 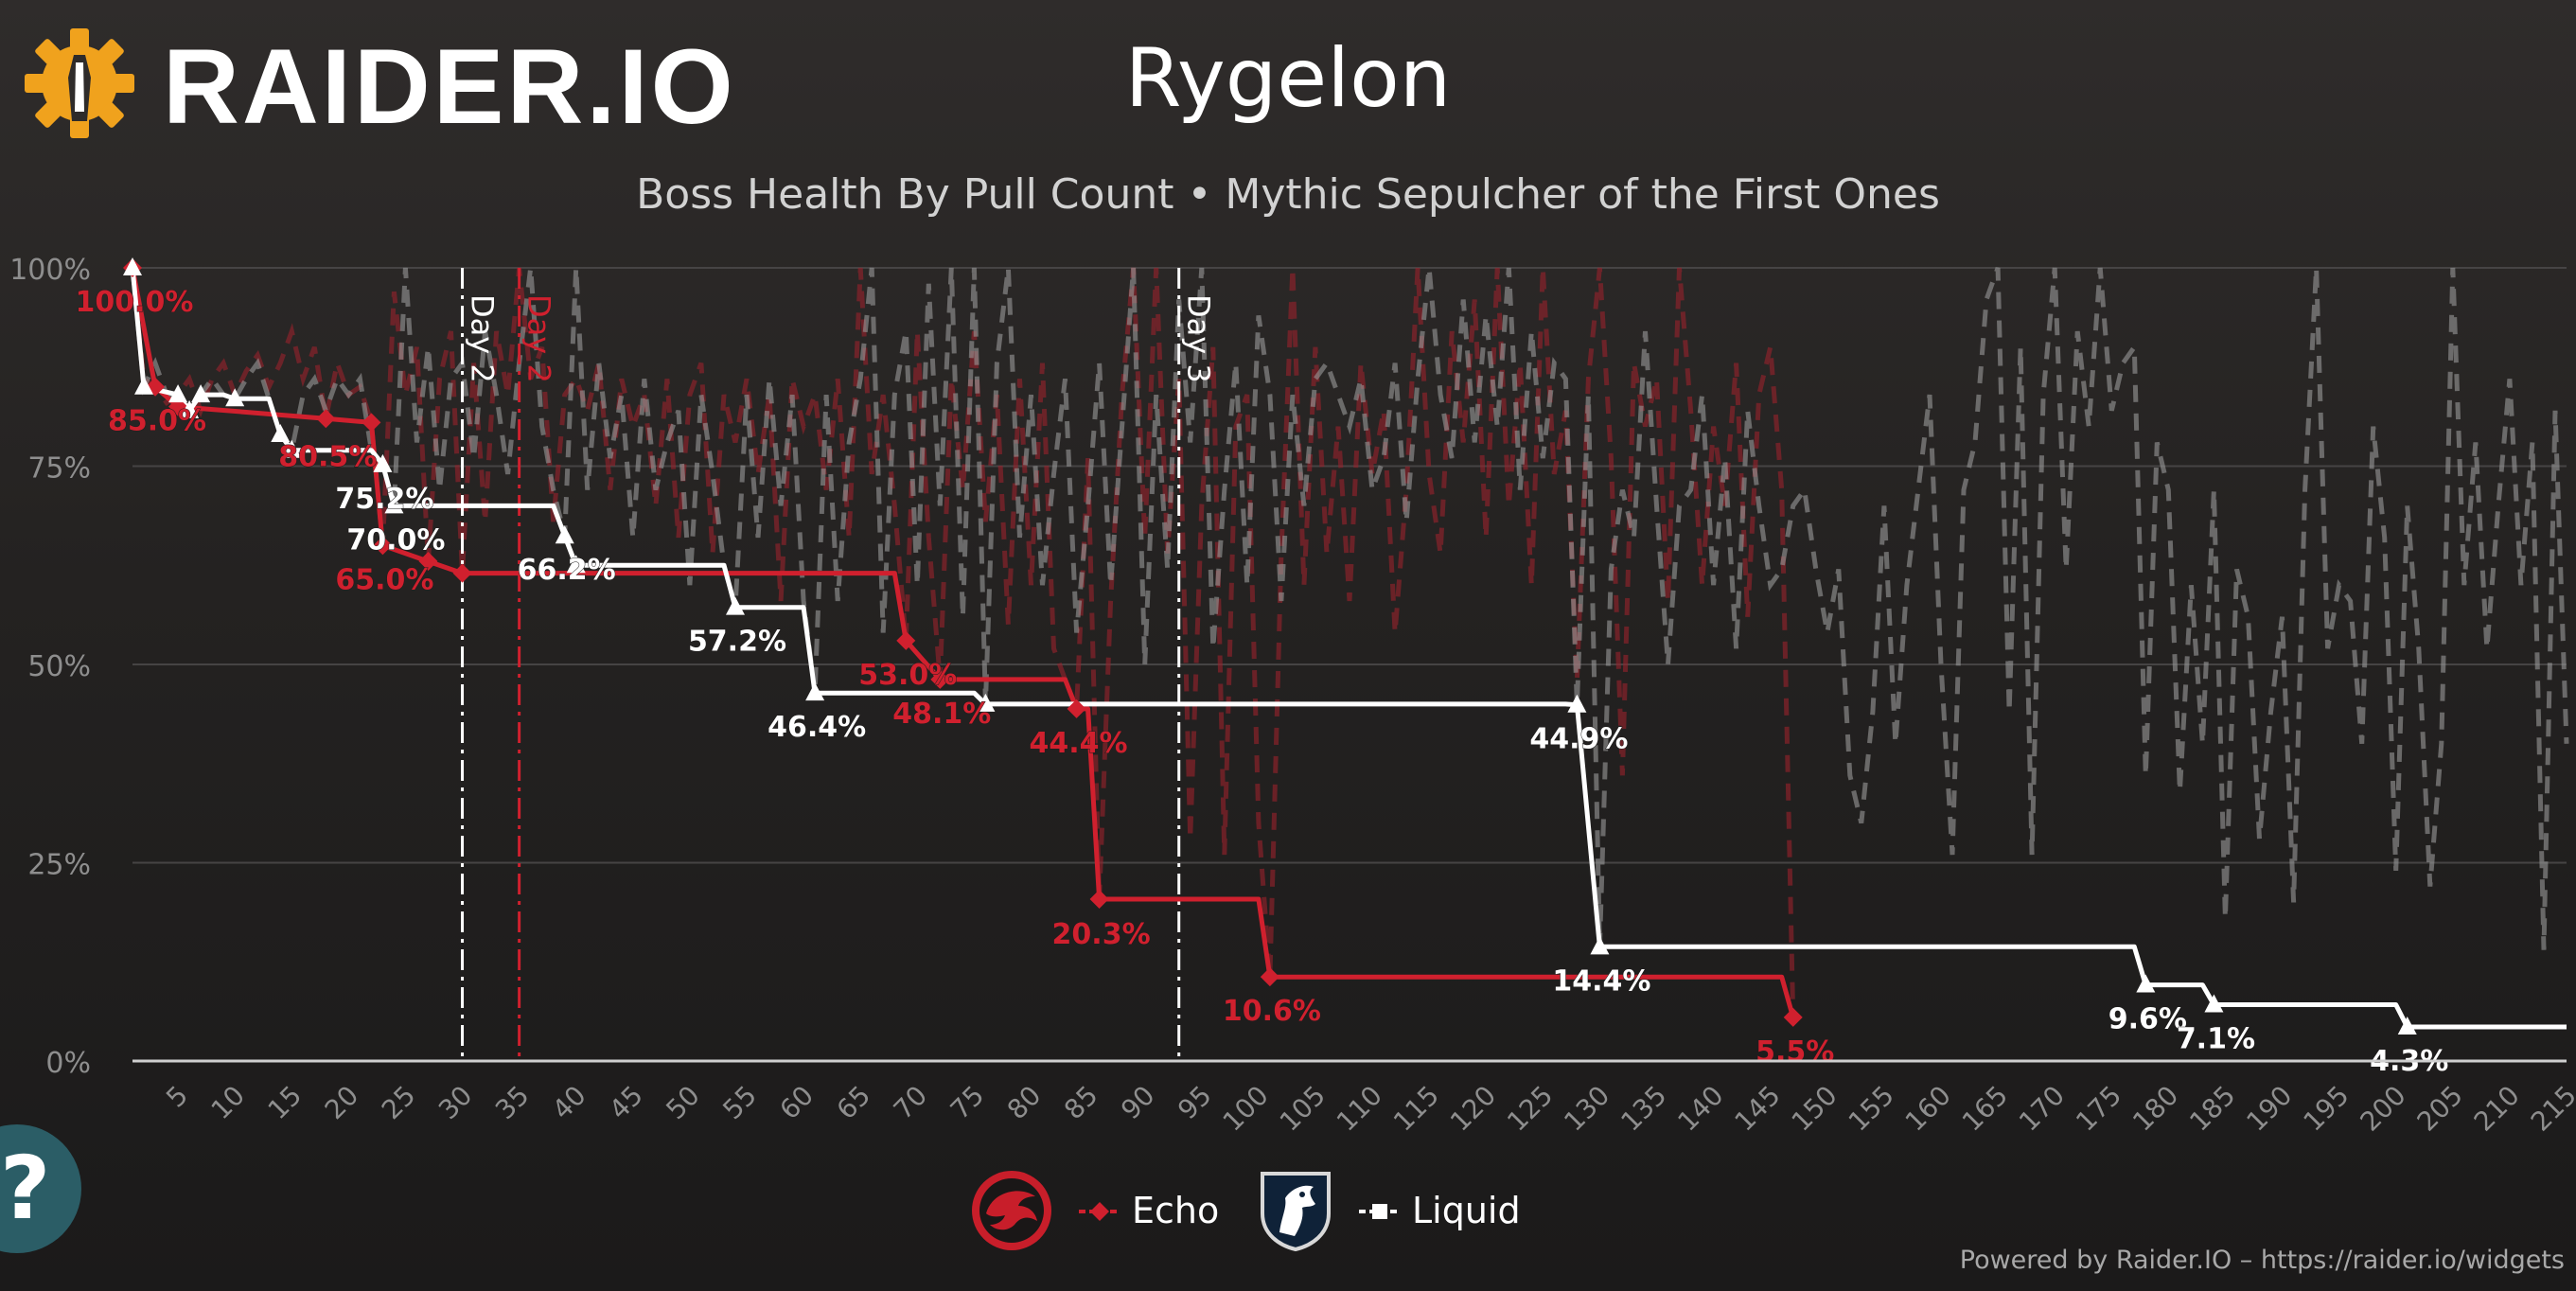 I want to click on legend-label-echo: Echo, so click(x=1176, y=1210).